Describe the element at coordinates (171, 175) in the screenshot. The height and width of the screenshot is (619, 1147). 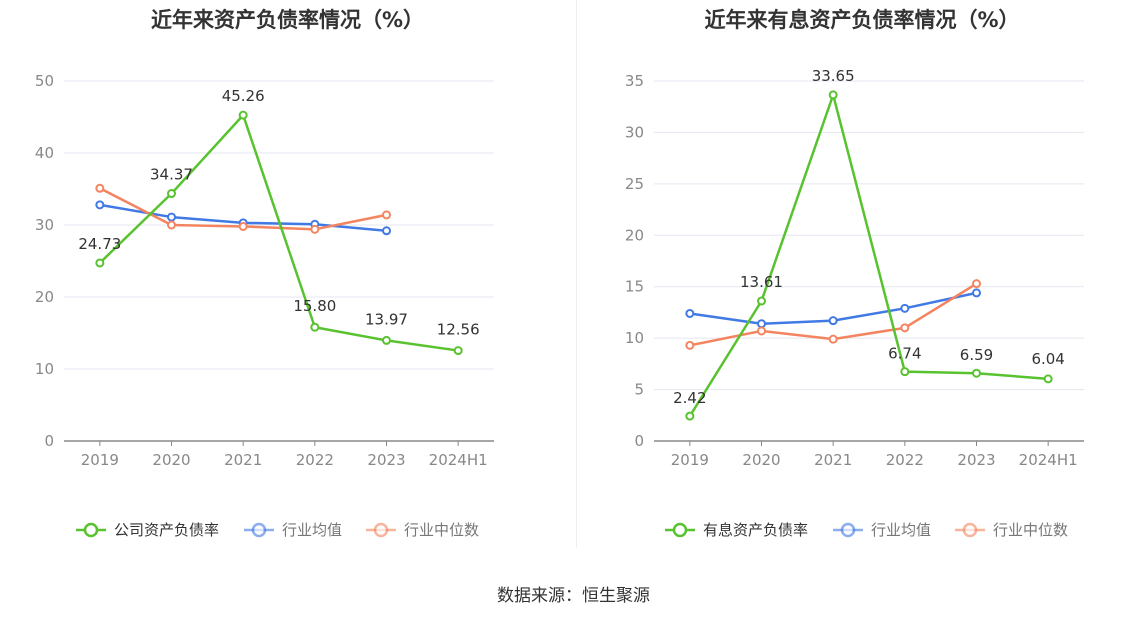
I see `data-label: 34.37` at that location.